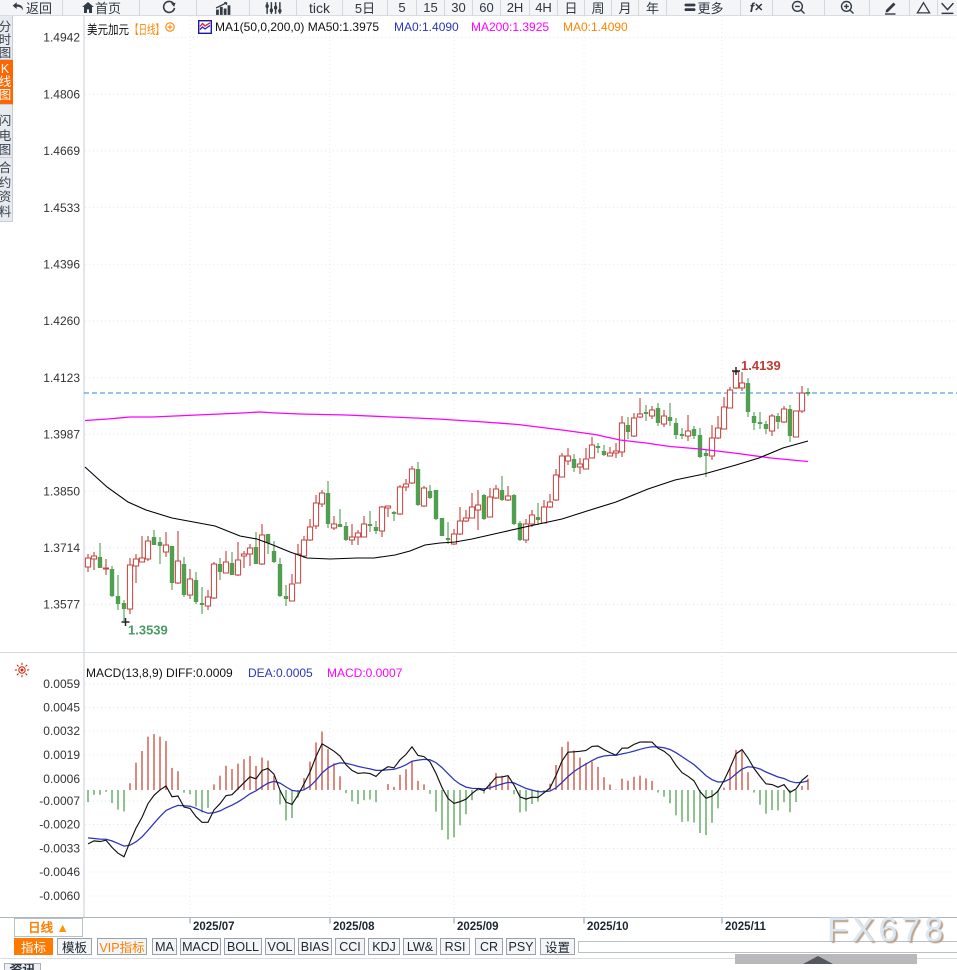 This screenshot has width=957, height=970. Describe the element at coordinates (59, 872) in the screenshot. I see `svg-text: -0.0046` at that location.